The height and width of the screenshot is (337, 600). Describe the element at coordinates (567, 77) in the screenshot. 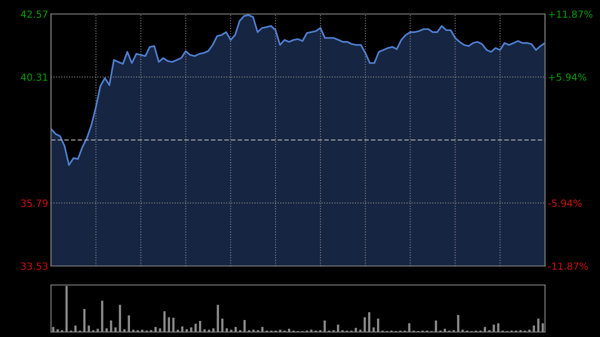

I see `y2-tick-label: +5.94%` at that location.